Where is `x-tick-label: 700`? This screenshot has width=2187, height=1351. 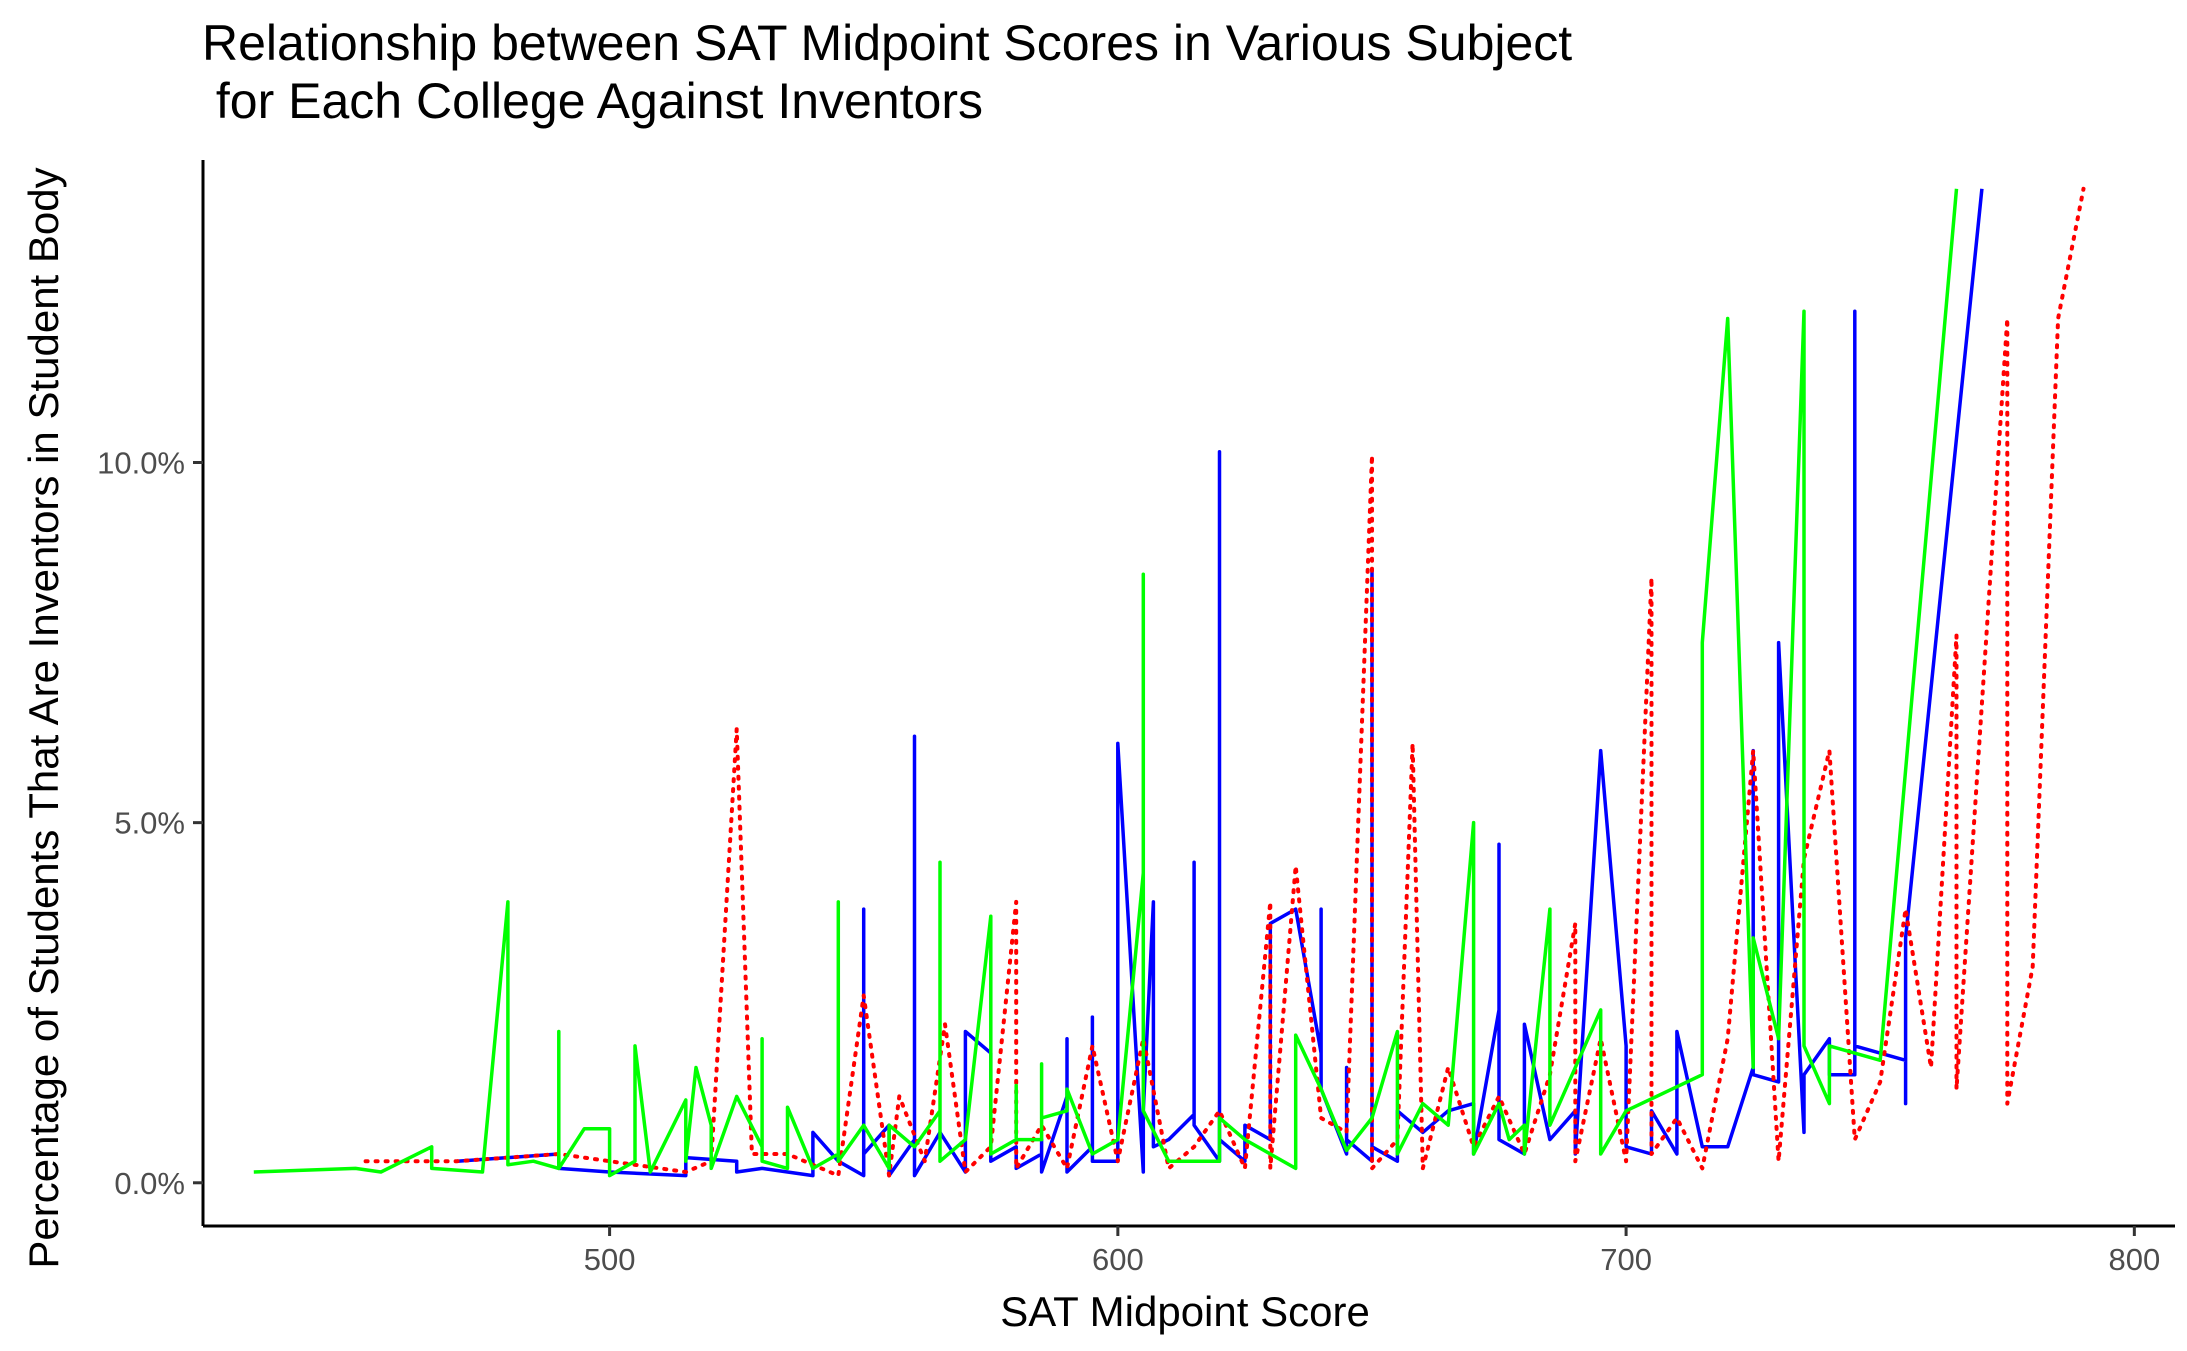
x-tick-label: 700 is located at coordinates (1626, 1259).